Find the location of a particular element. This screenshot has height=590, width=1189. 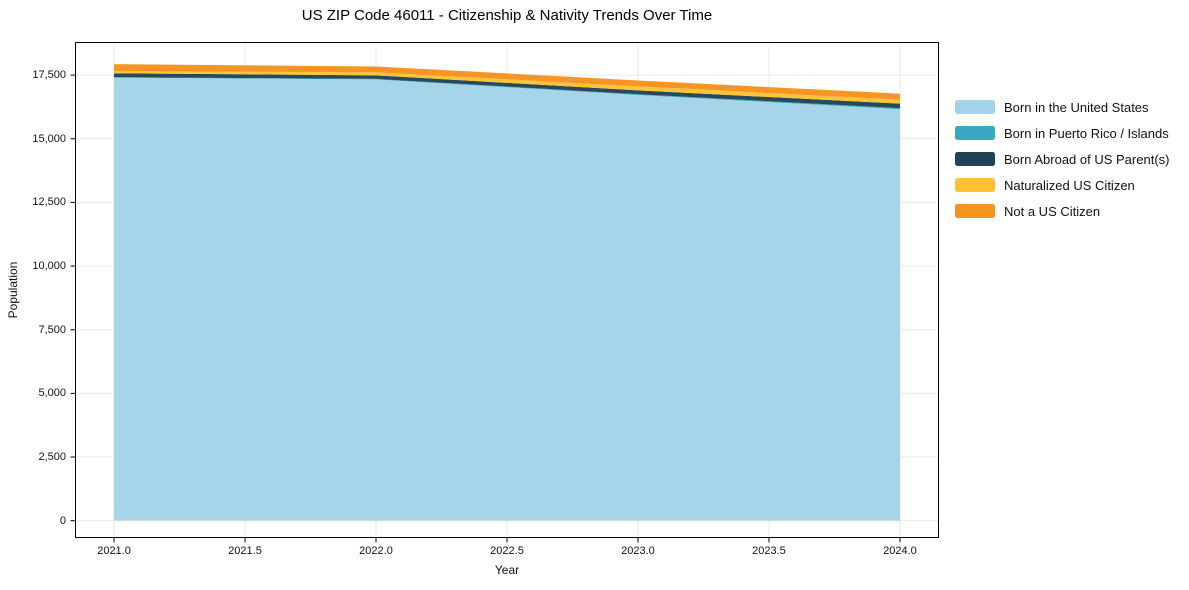

x-tick-label: 2021.0 is located at coordinates (114, 551).